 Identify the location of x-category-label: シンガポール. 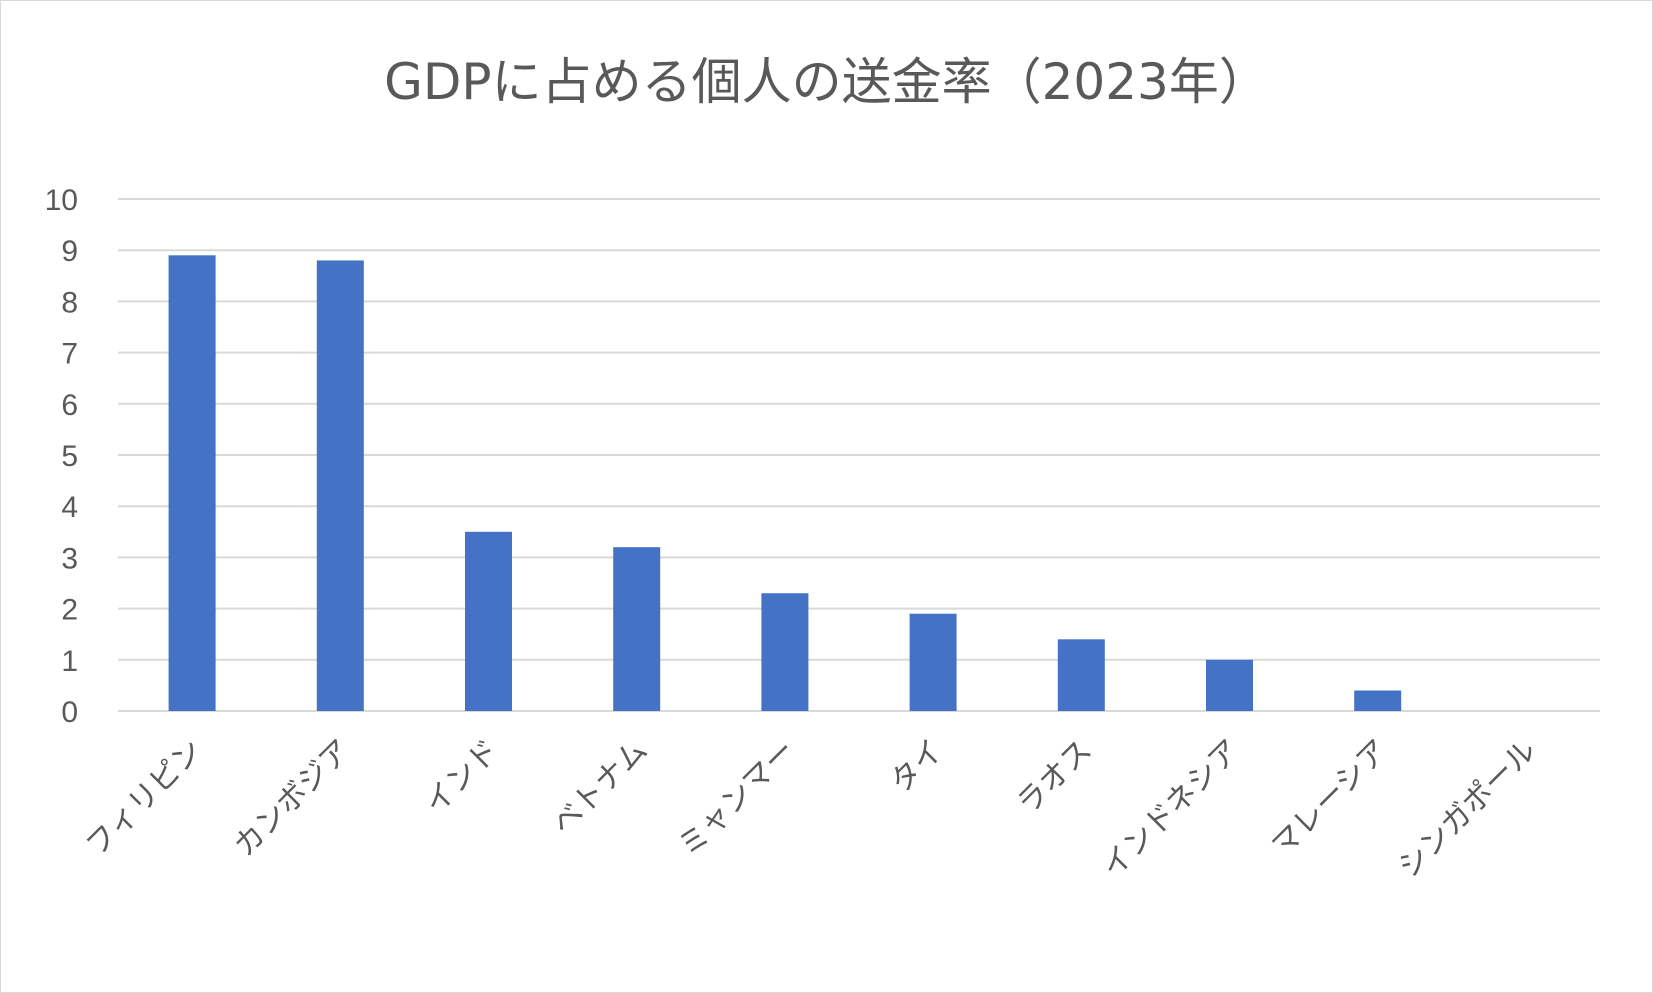
(1468, 809).